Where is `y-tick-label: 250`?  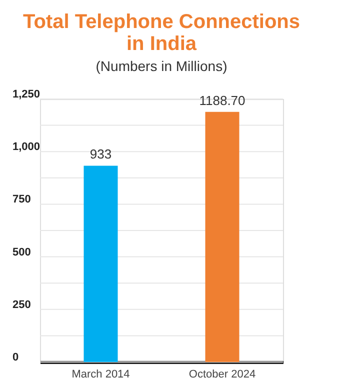
y-tick-label: 250 is located at coordinates (21, 304).